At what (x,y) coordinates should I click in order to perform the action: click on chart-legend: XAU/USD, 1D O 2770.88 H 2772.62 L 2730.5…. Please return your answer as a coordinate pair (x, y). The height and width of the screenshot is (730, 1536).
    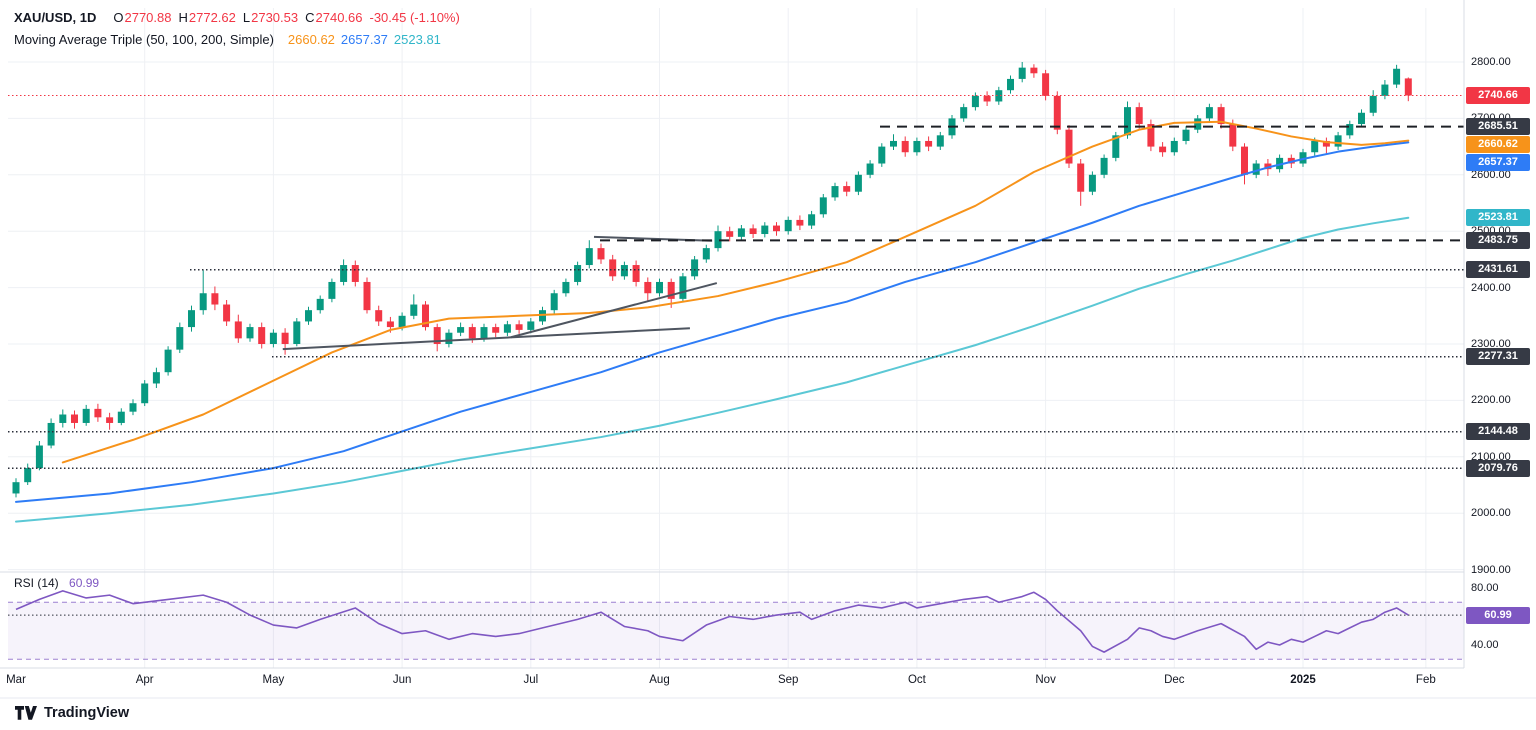
    Looking at the image, I should click on (237, 28).